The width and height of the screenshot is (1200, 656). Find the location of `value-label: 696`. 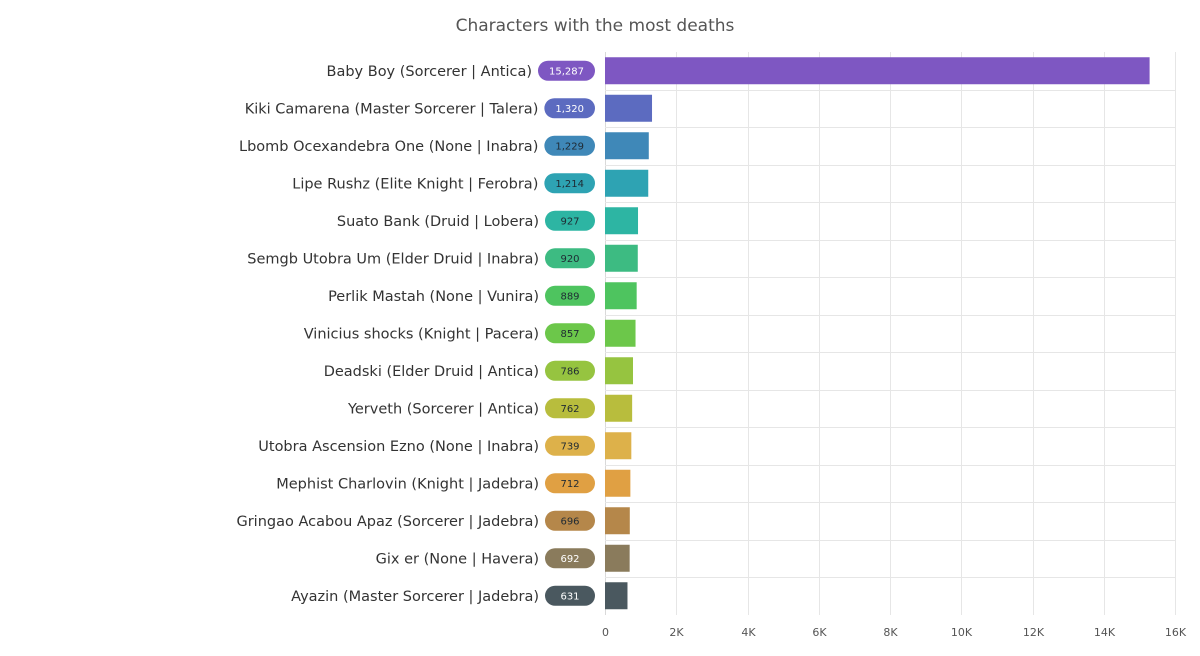

value-label: 696 is located at coordinates (569, 521).